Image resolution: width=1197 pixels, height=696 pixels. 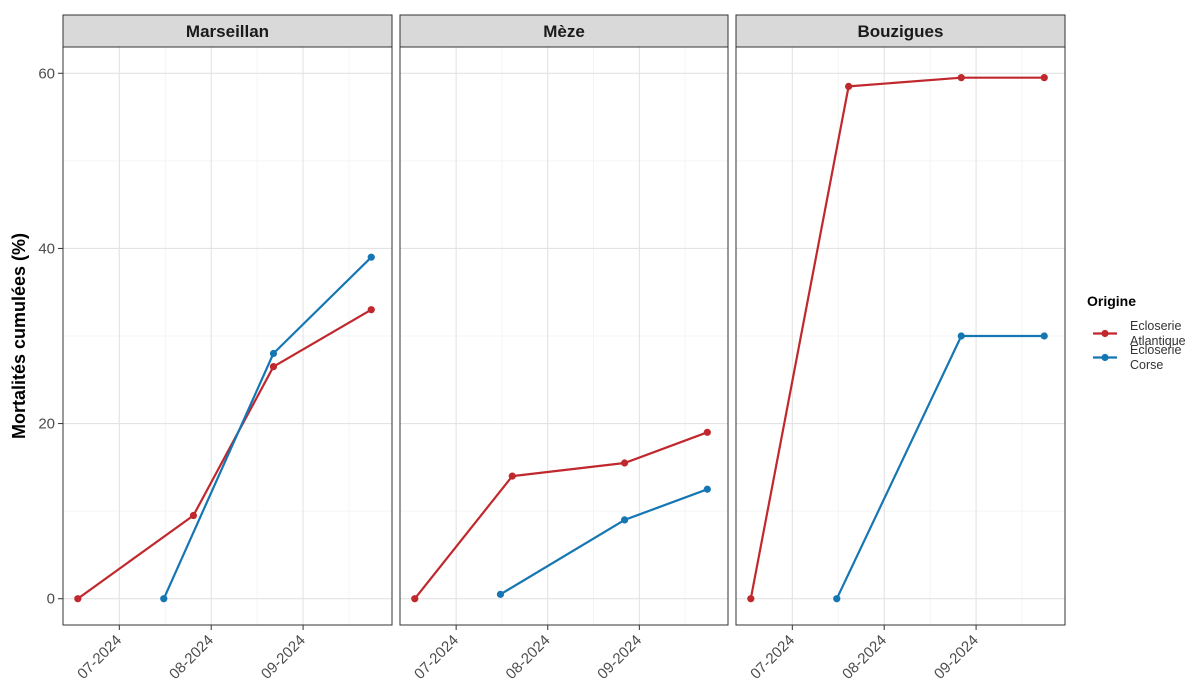 What do you see at coordinates (19, 336) in the screenshot?
I see `y-axis-title: Mortalités cumulées (%)` at bounding box center [19, 336].